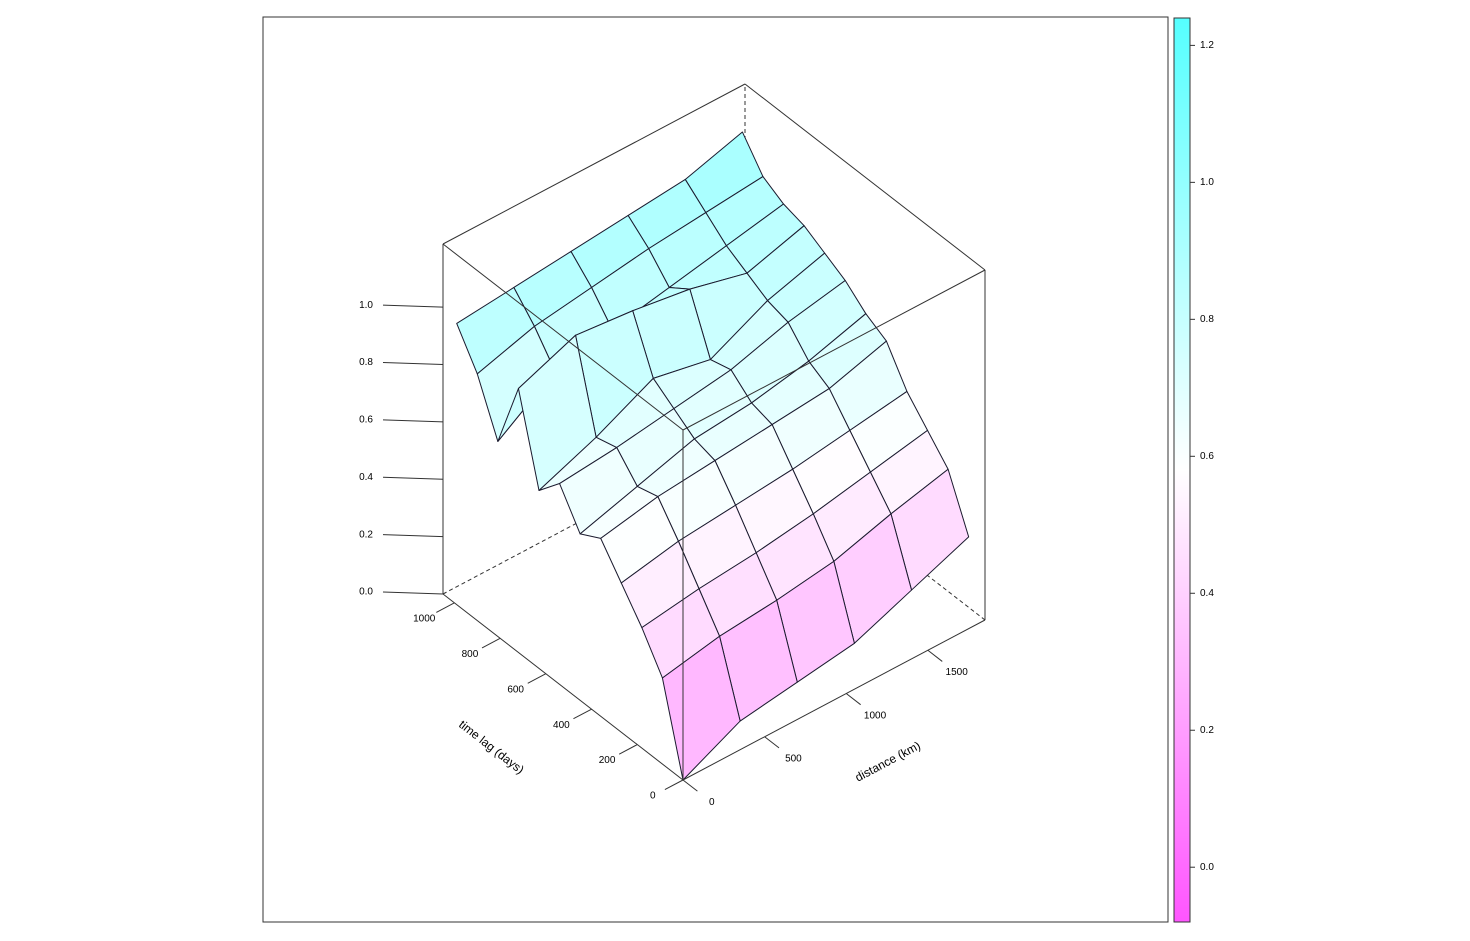 This screenshot has width=1470, height=941. Describe the element at coordinates (1207, 730) in the screenshot. I see `colorkey-tick-label: 0.2` at that location.